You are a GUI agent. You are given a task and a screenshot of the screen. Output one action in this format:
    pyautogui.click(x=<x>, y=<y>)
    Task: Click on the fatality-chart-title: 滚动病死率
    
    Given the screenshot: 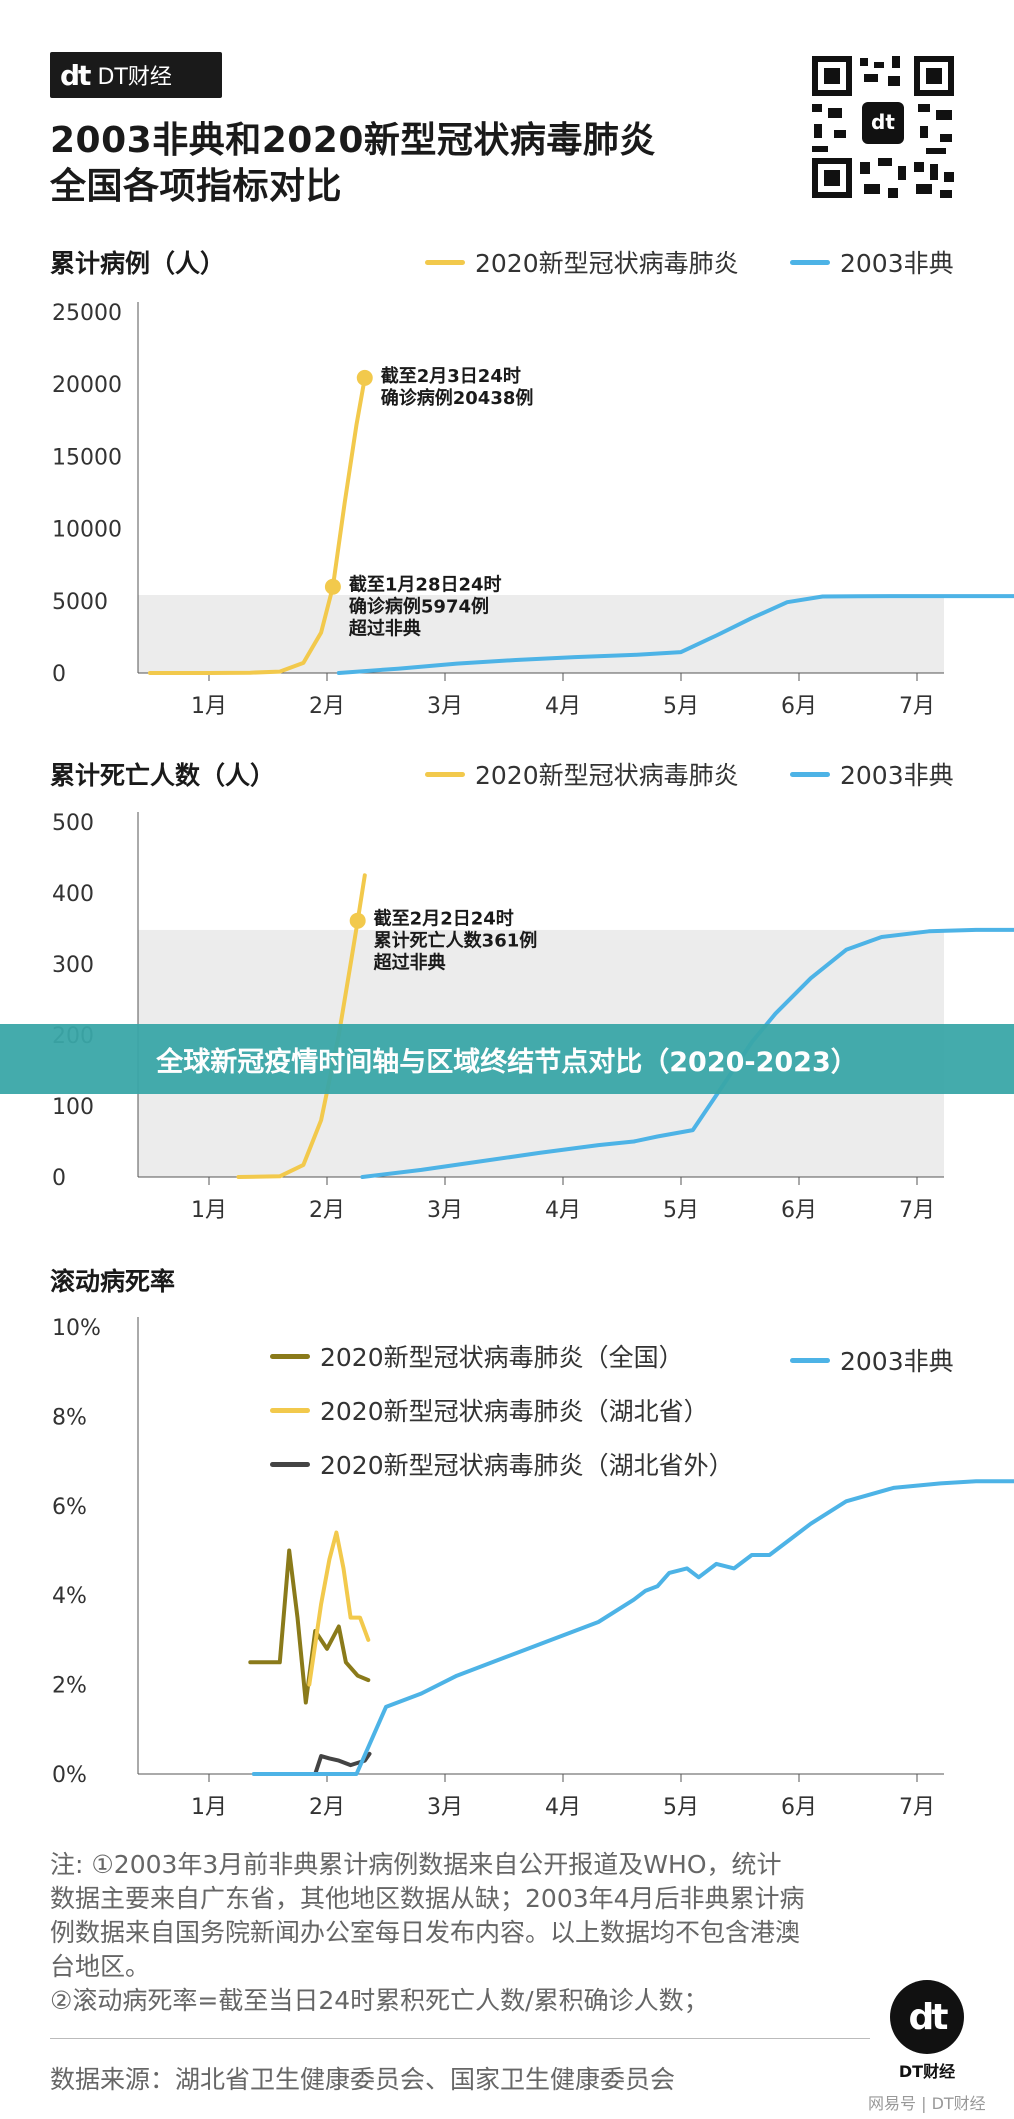 What is the action you would take?
    pyautogui.click(x=113, y=1281)
    